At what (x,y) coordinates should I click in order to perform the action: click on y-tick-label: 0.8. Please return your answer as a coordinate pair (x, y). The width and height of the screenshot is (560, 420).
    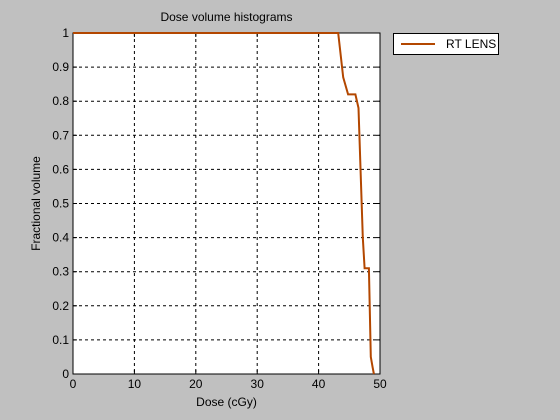
    Looking at the image, I should click on (60, 101).